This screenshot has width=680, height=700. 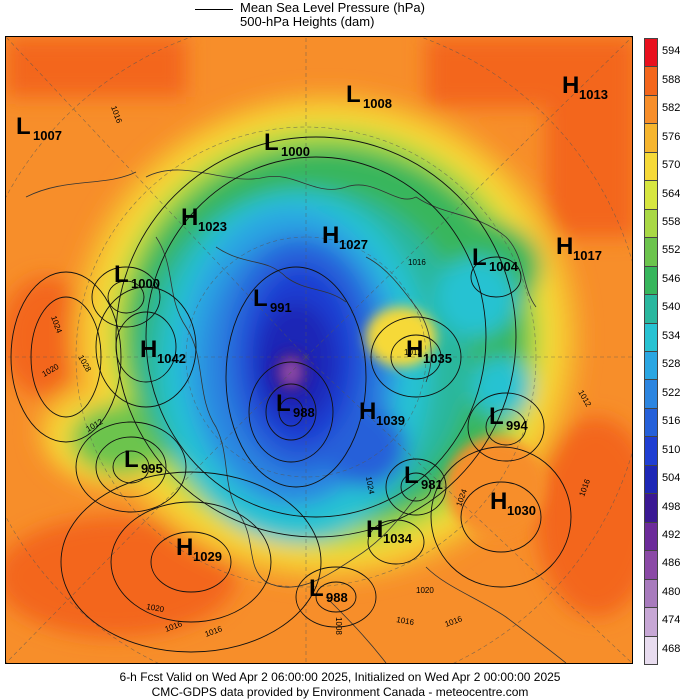 I want to click on colorbar-label: 498, so click(x=671, y=506).